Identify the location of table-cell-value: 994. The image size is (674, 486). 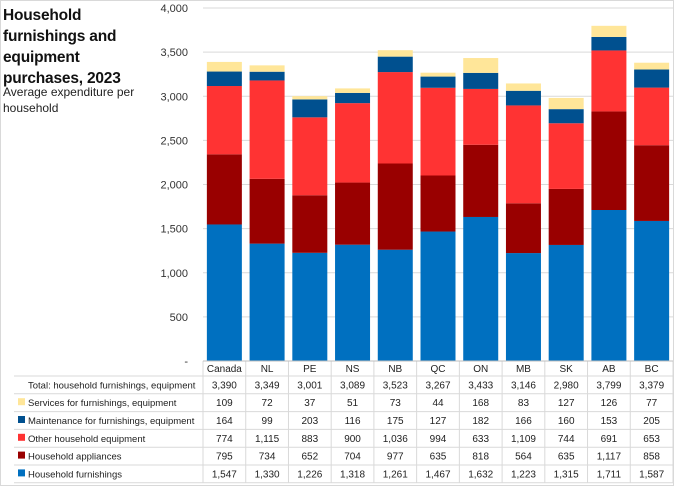
(438, 439).